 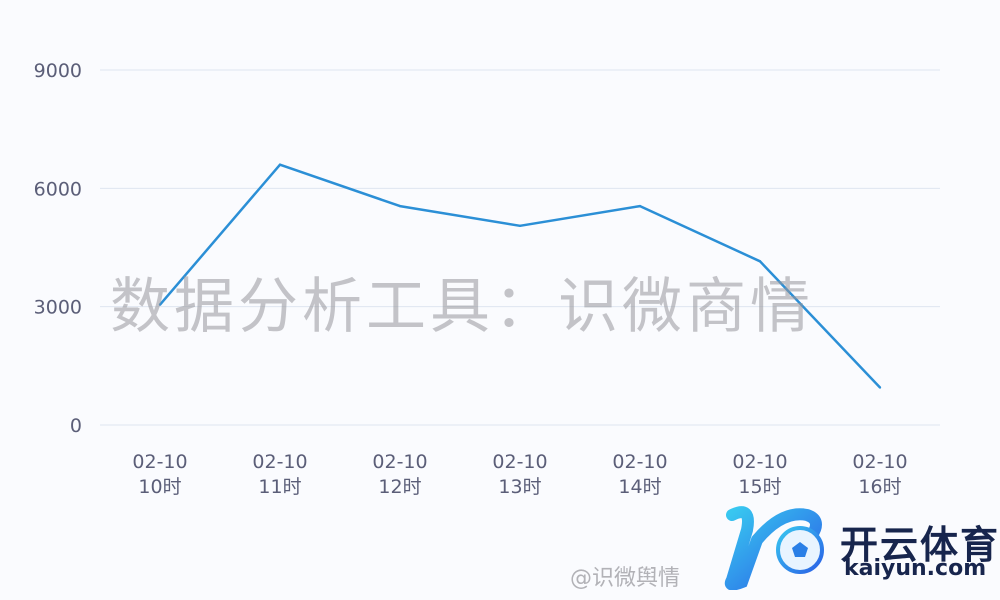 What do you see at coordinates (920, 545) in the screenshot?
I see `logo-title: 开云体育` at bounding box center [920, 545].